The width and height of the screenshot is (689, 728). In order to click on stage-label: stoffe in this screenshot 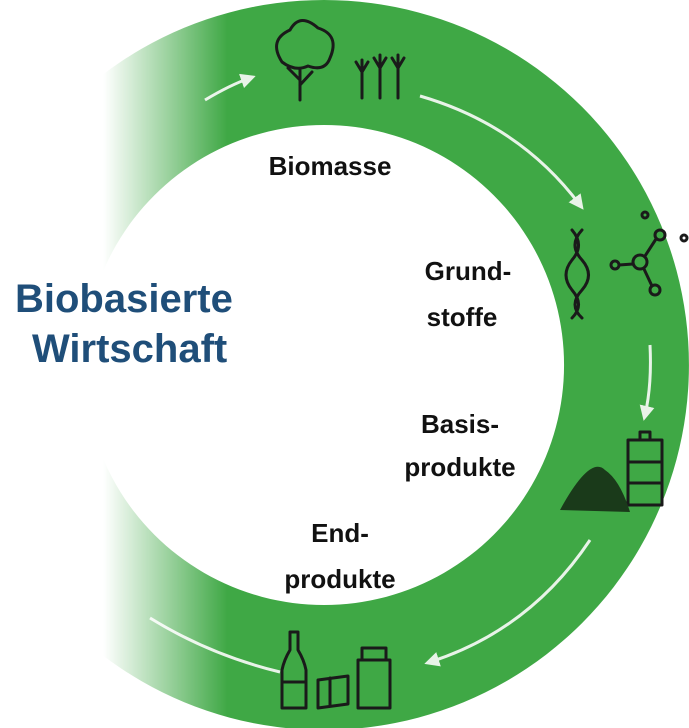, I will do `click(462, 317)`.